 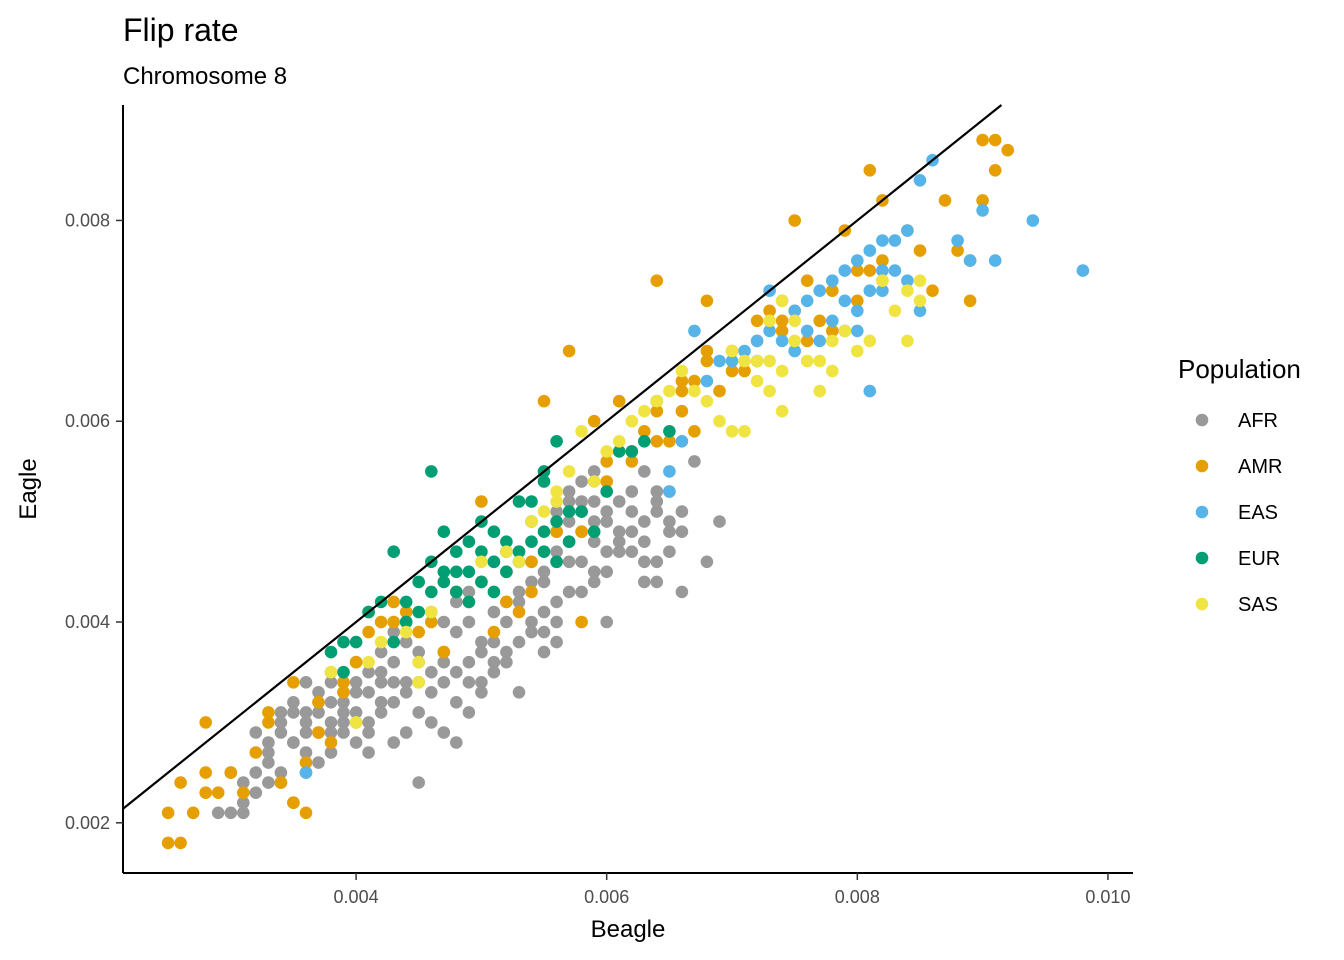 What do you see at coordinates (1259, 559) in the screenshot?
I see `legend-label-eur: EUR` at bounding box center [1259, 559].